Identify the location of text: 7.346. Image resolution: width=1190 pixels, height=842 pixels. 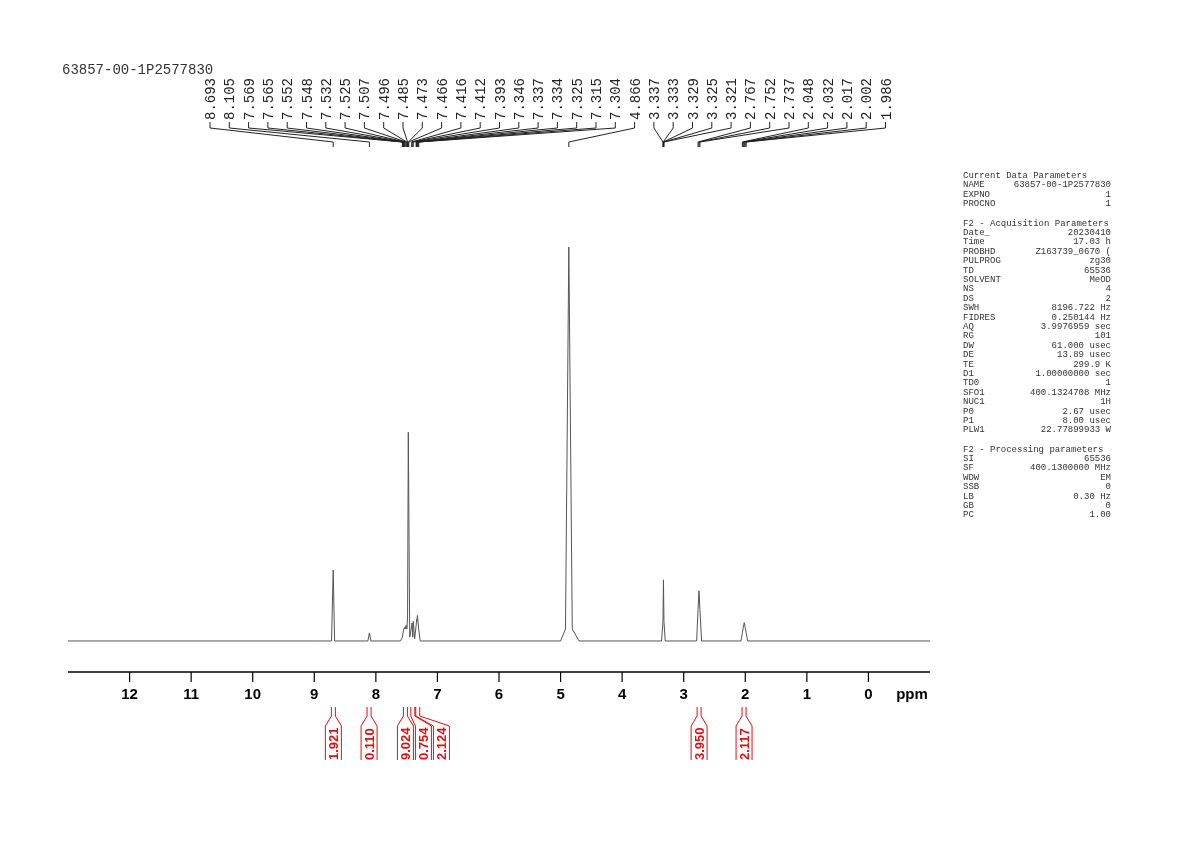
(519, 98).